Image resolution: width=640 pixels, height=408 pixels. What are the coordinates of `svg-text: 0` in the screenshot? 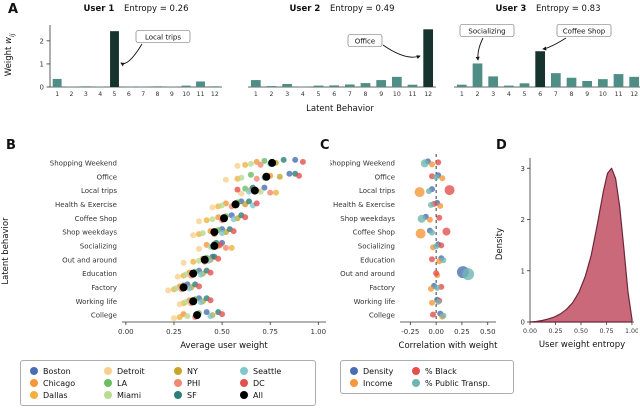 It's located at (42, 88).